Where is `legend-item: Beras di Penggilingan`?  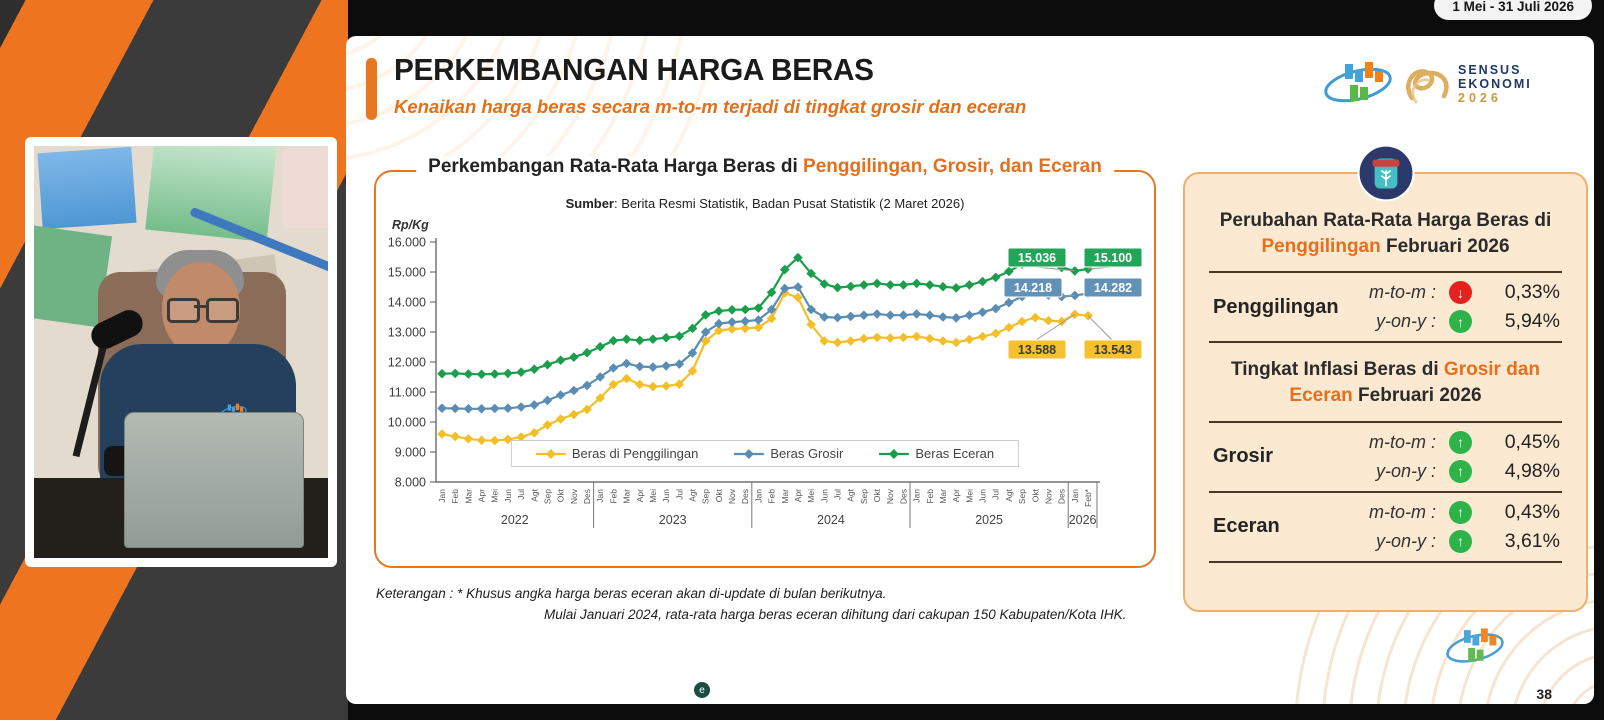
legend-item: Beras di Penggilingan is located at coordinates (617, 453).